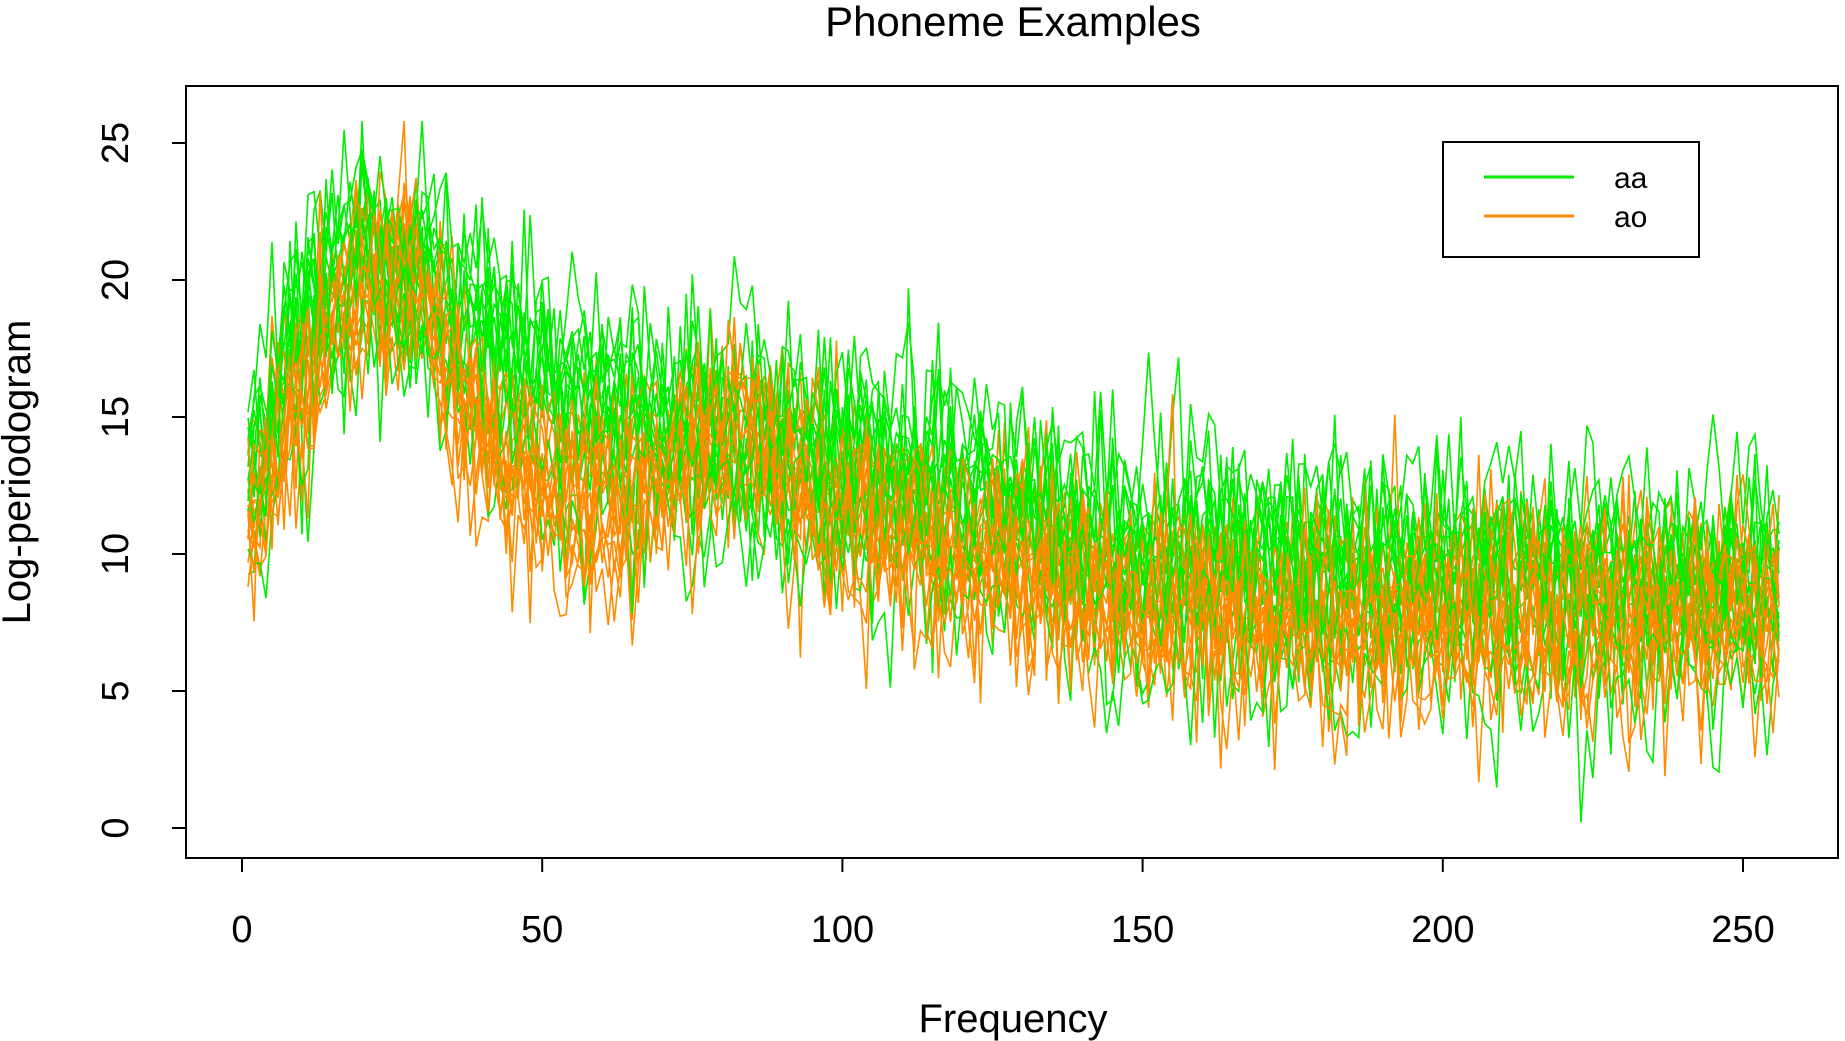  I want to click on legend: aa ao, so click(1571, 199).